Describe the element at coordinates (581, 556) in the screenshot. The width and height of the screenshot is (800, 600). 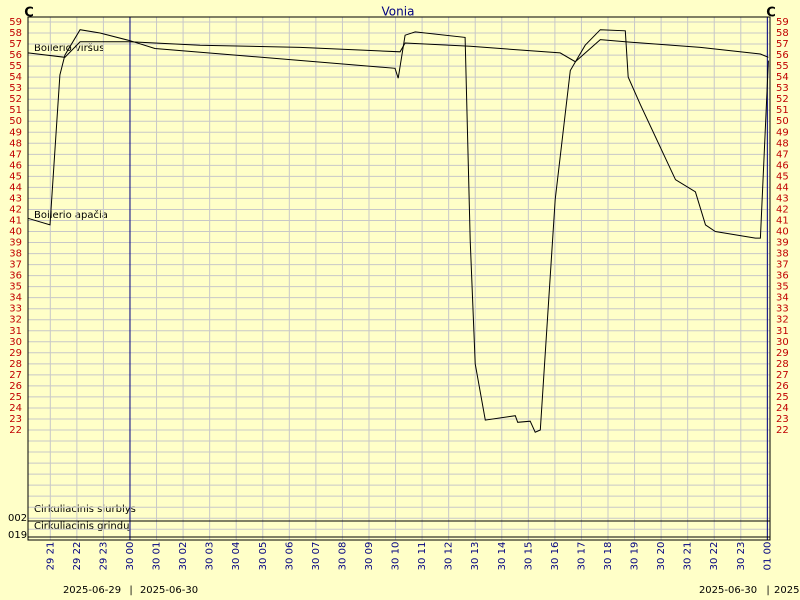
I see `x-tick-label: 30 17` at that location.